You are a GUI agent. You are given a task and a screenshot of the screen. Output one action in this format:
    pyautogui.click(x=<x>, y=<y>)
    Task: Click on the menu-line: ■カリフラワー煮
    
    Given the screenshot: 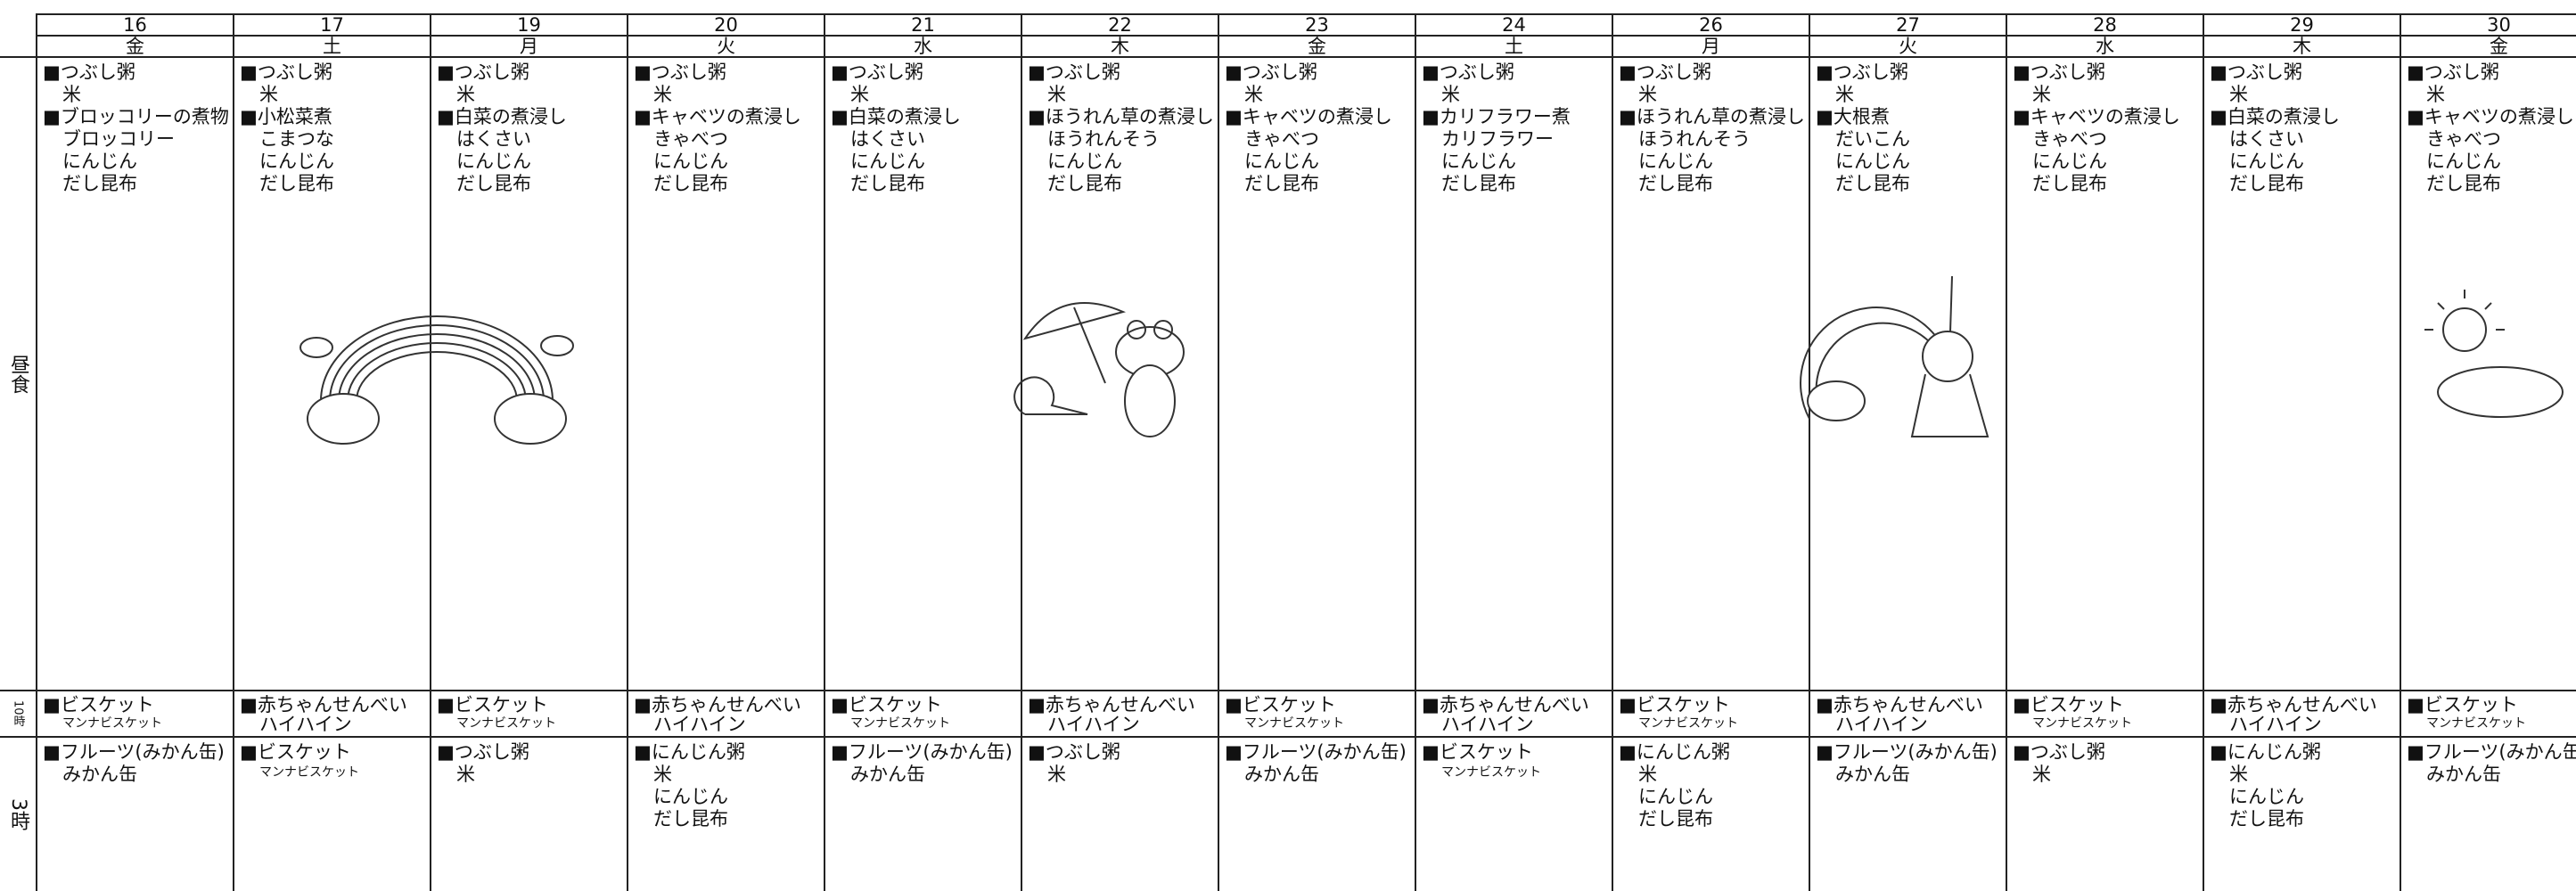 What is the action you would take?
    pyautogui.click(x=1496, y=117)
    